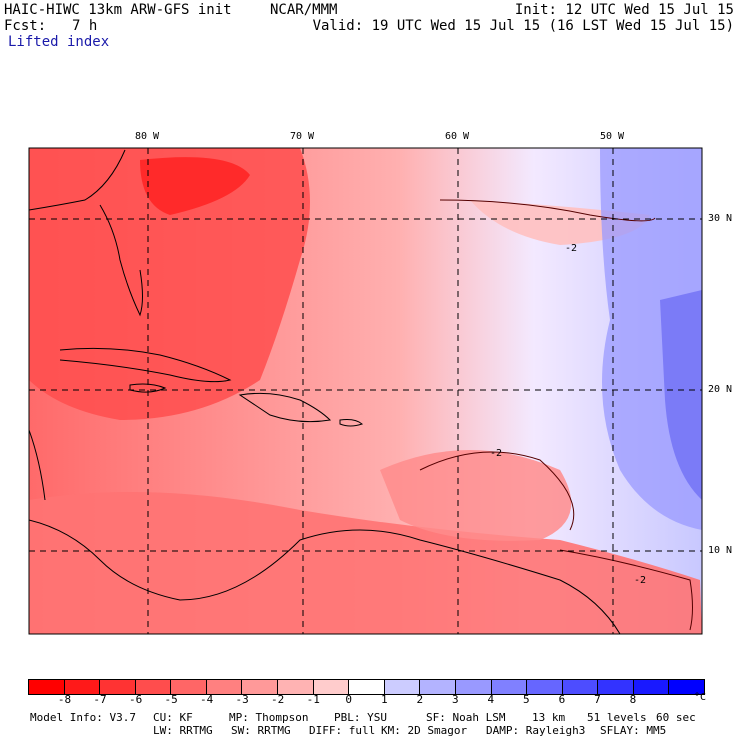 The image size is (740, 740). What do you see at coordinates (360, 717) in the screenshot?
I see `pbl-scheme: PBL: YSU` at bounding box center [360, 717].